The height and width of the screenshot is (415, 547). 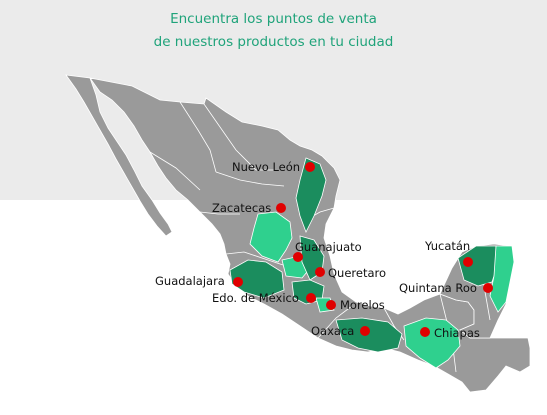 I want to click on baja-california-shape, so click(x=119, y=155).